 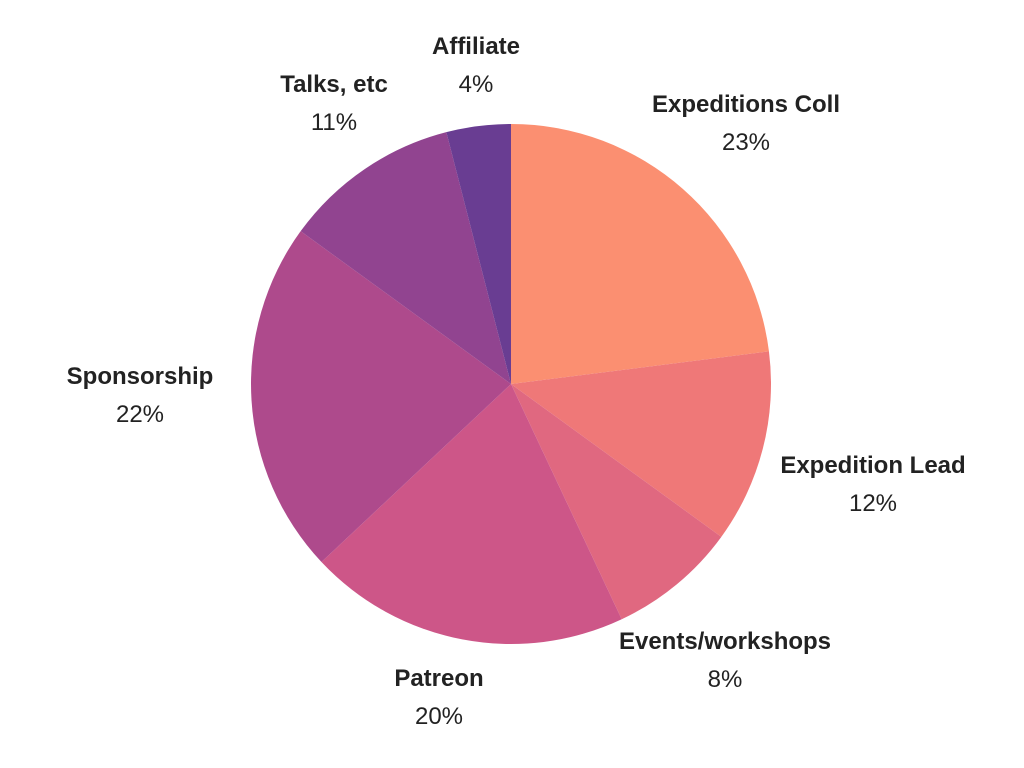 What do you see at coordinates (471, 514) in the screenshot?
I see `pie-slice-patreon` at bounding box center [471, 514].